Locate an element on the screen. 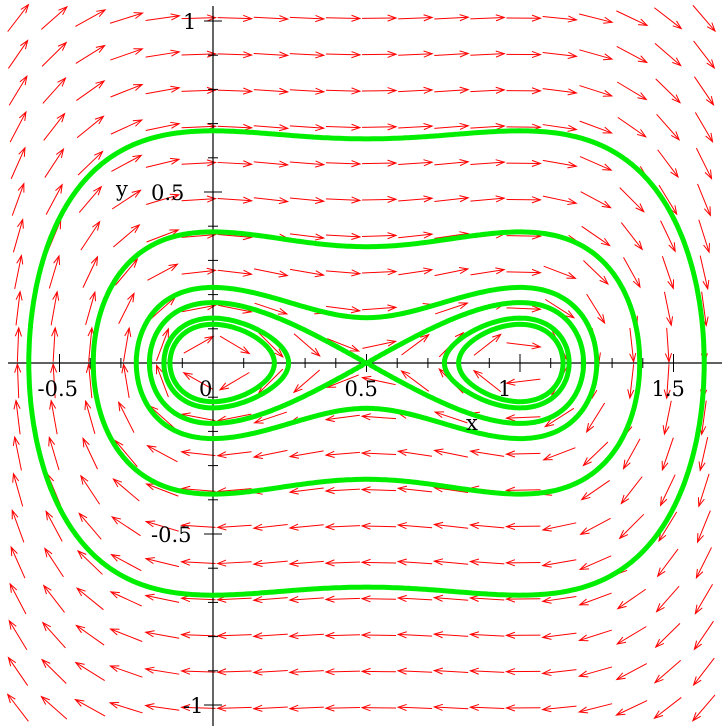 The image size is (722, 726). x-tick-label: 0 is located at coordinates (205, 389).